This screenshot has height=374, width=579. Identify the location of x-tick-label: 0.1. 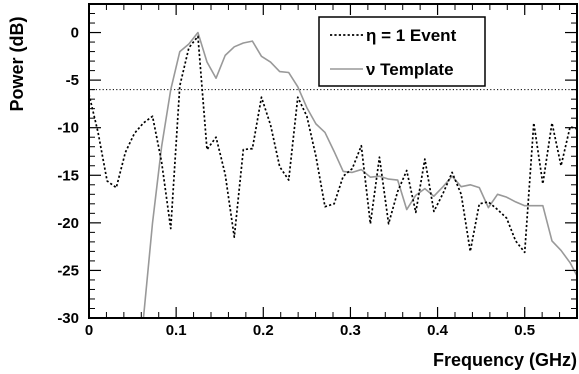
(176, 330).